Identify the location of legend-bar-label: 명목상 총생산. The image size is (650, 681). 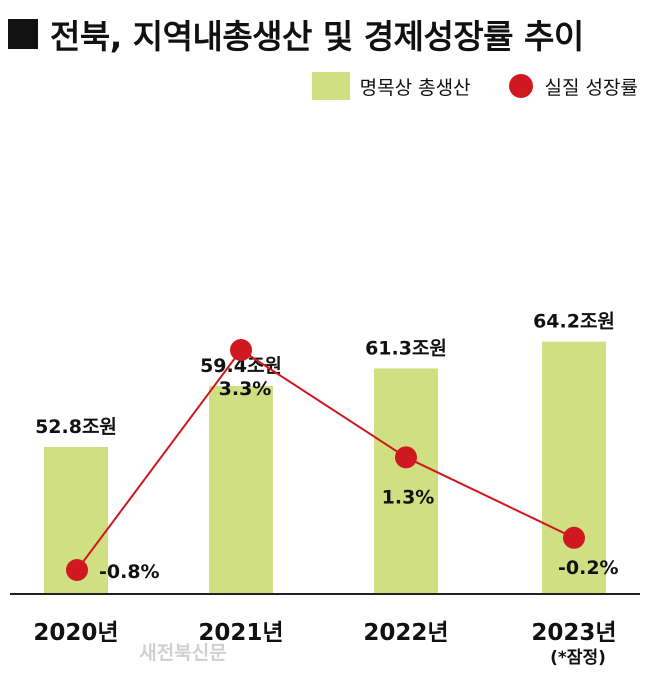
(415, 87).